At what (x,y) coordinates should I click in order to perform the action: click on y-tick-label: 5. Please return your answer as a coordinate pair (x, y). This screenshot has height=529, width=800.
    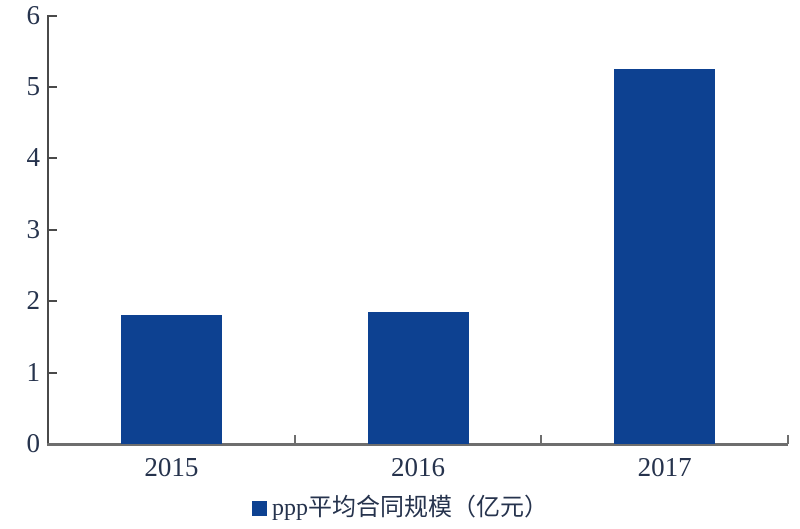
    Looking at the image, I should click on (33, 85).